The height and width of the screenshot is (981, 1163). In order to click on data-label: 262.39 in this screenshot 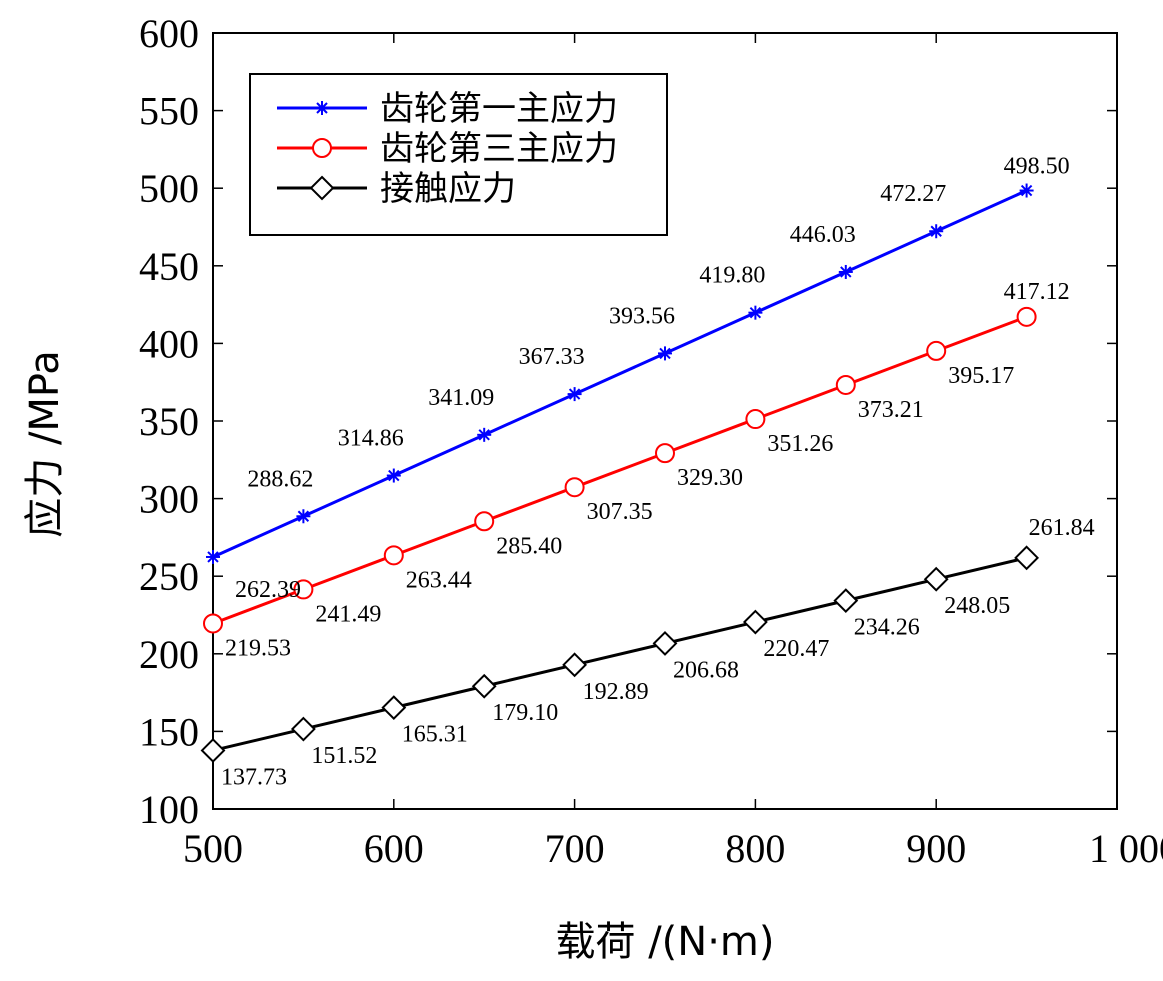, I will do `click(268, 590)`.